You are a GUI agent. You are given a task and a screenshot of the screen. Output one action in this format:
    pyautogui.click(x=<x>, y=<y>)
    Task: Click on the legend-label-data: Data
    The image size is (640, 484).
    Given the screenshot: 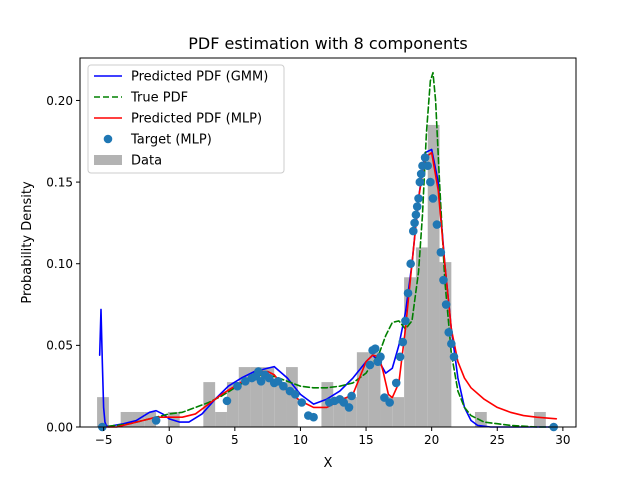 What is the action you would take?
    pyautogui.click(x=146, y=161)
    